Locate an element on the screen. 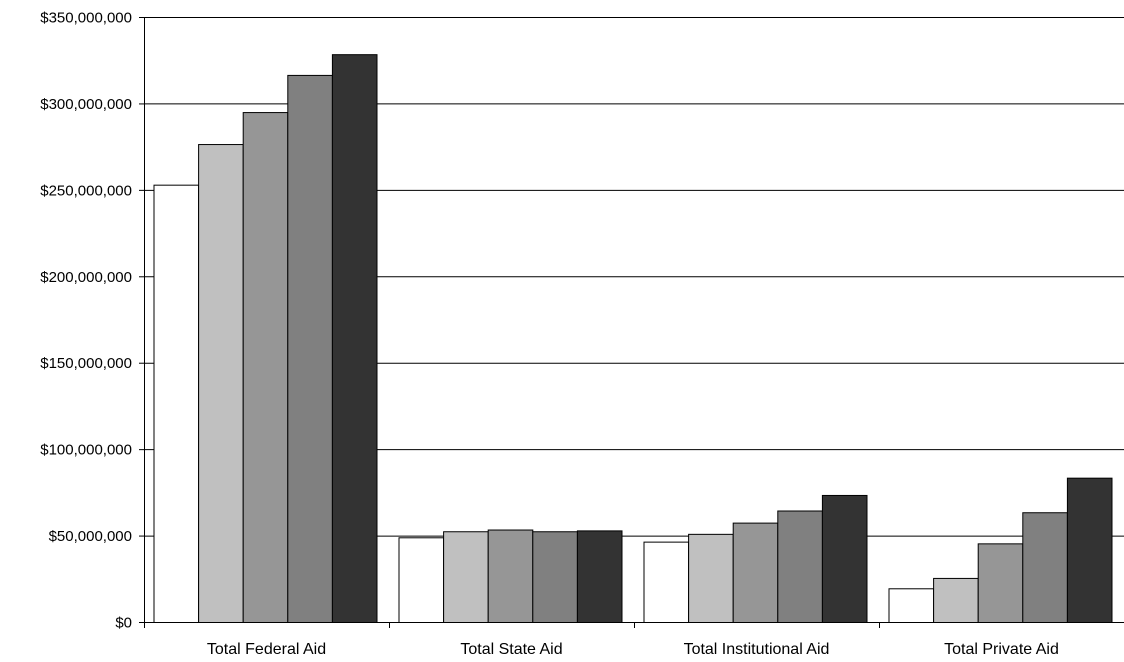 This screenshot has width=1124, height=662. y-tick-label: $150,000,000 is located at coordinates (86, 363).